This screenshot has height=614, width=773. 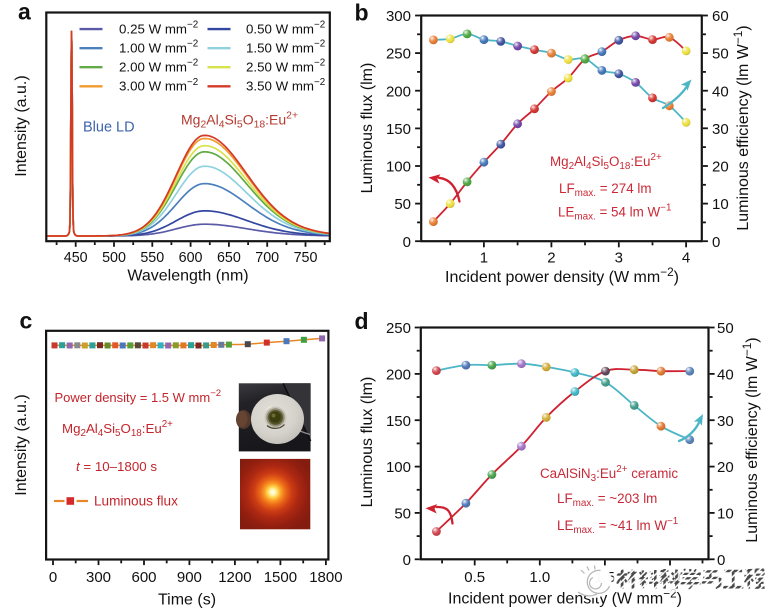 What do you see at coordinates (615, 213) in the screenshot?
I see `svg-text: LEmax. = 54 lm W−1` at bounding box center [615, 213].